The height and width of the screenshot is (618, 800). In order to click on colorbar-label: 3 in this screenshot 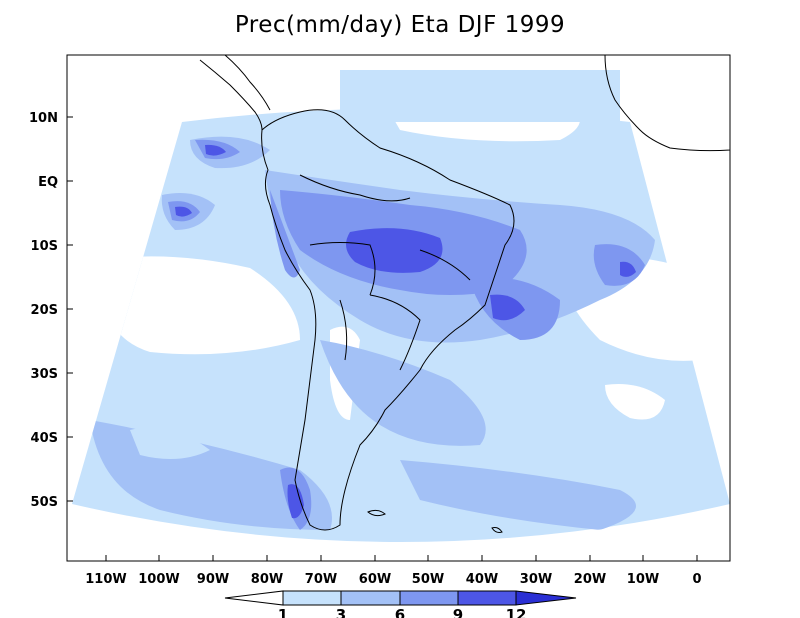, I will do `click(341, 612)`.